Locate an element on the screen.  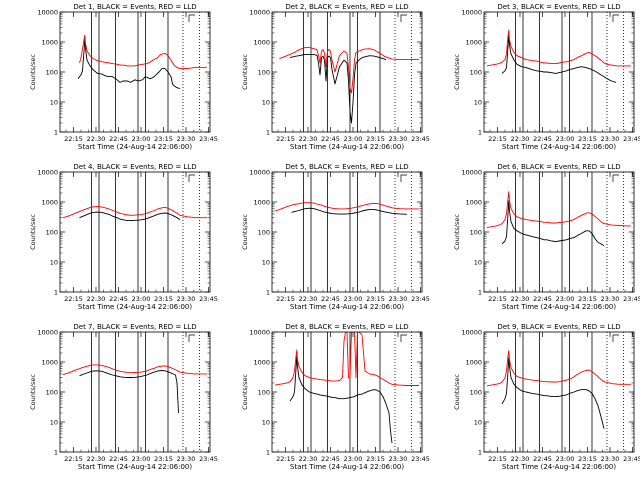
panel-title: Det 9, BLACK = Events, RED = LLD is located at coordinates (558, 327).